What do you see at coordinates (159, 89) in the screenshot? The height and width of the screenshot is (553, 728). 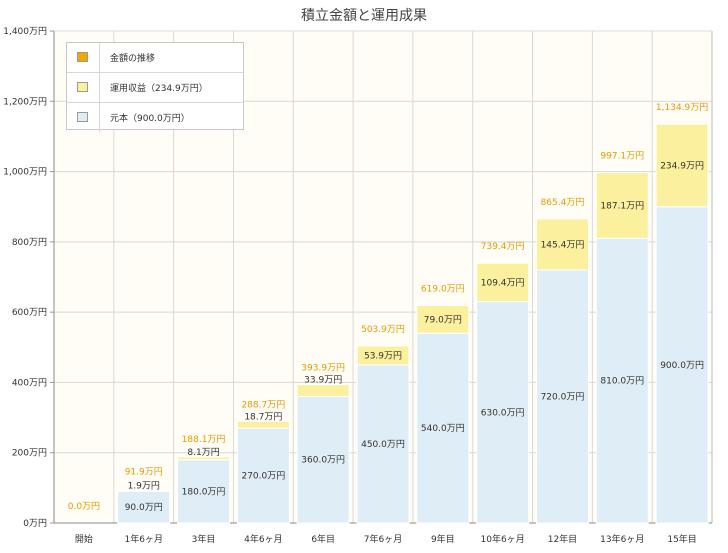 I see `legend-label-gain: 運用収益（234.9万円）` at bounding box center [159, 89].